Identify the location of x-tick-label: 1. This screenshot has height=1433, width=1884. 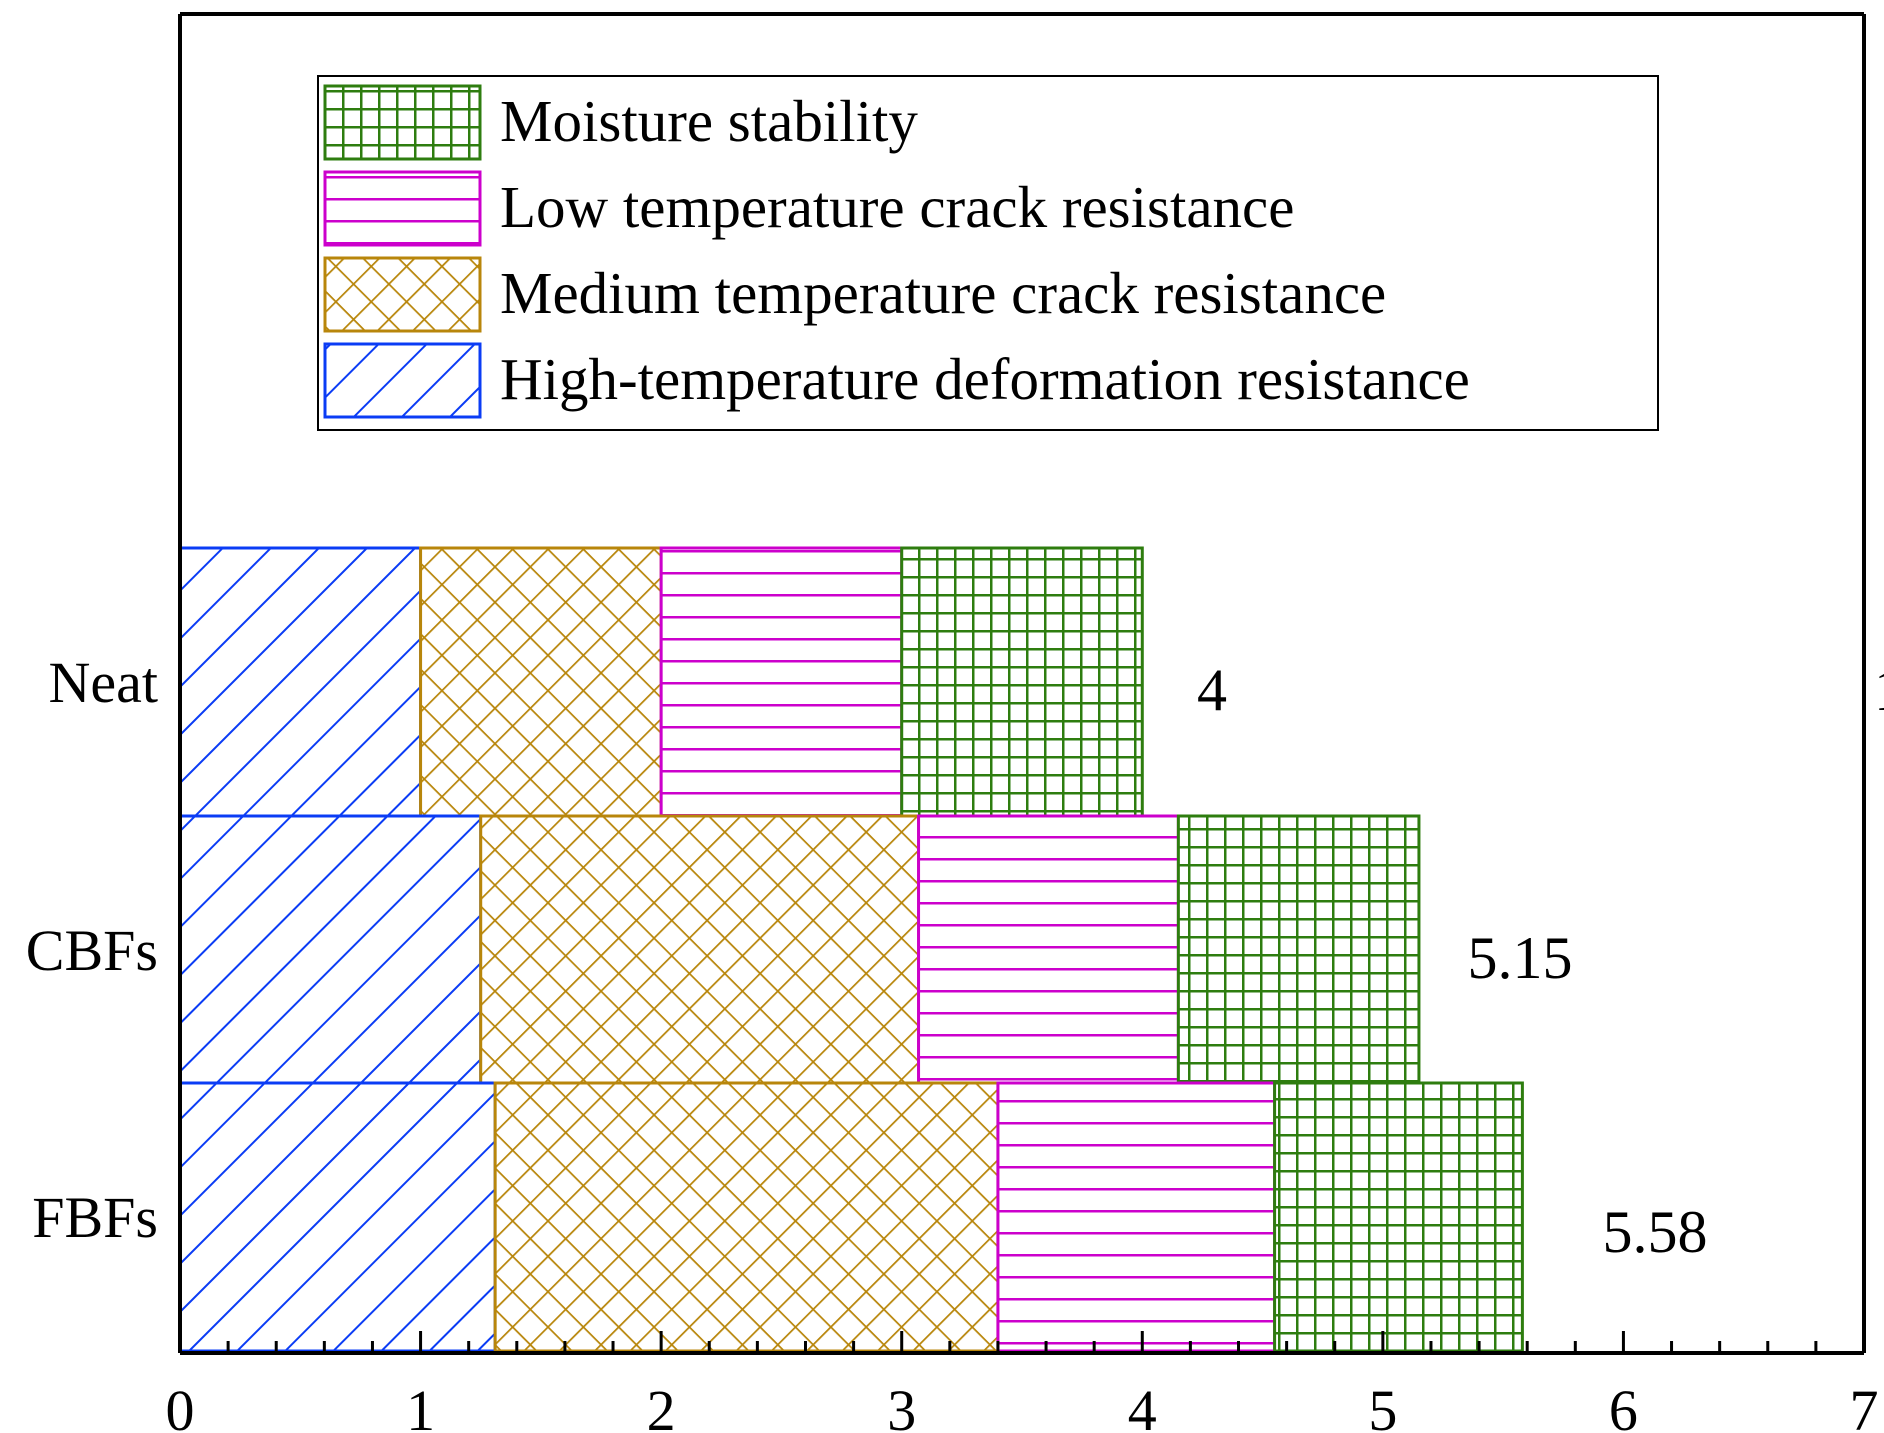
(420, 1405).